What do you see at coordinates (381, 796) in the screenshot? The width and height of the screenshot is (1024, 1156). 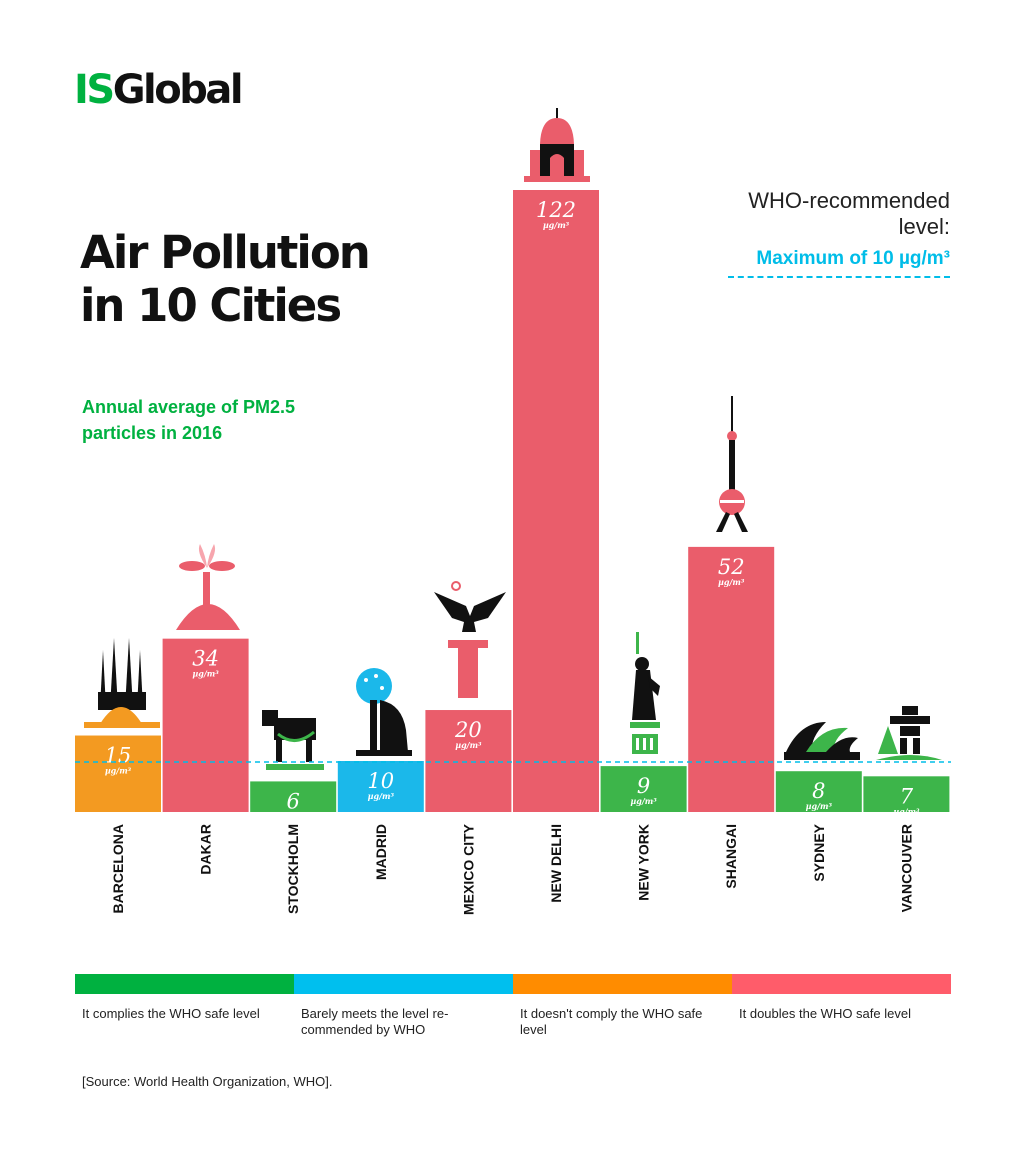 I see `unit-label-madrid: µg/m³` at bounding box center [381, 796].